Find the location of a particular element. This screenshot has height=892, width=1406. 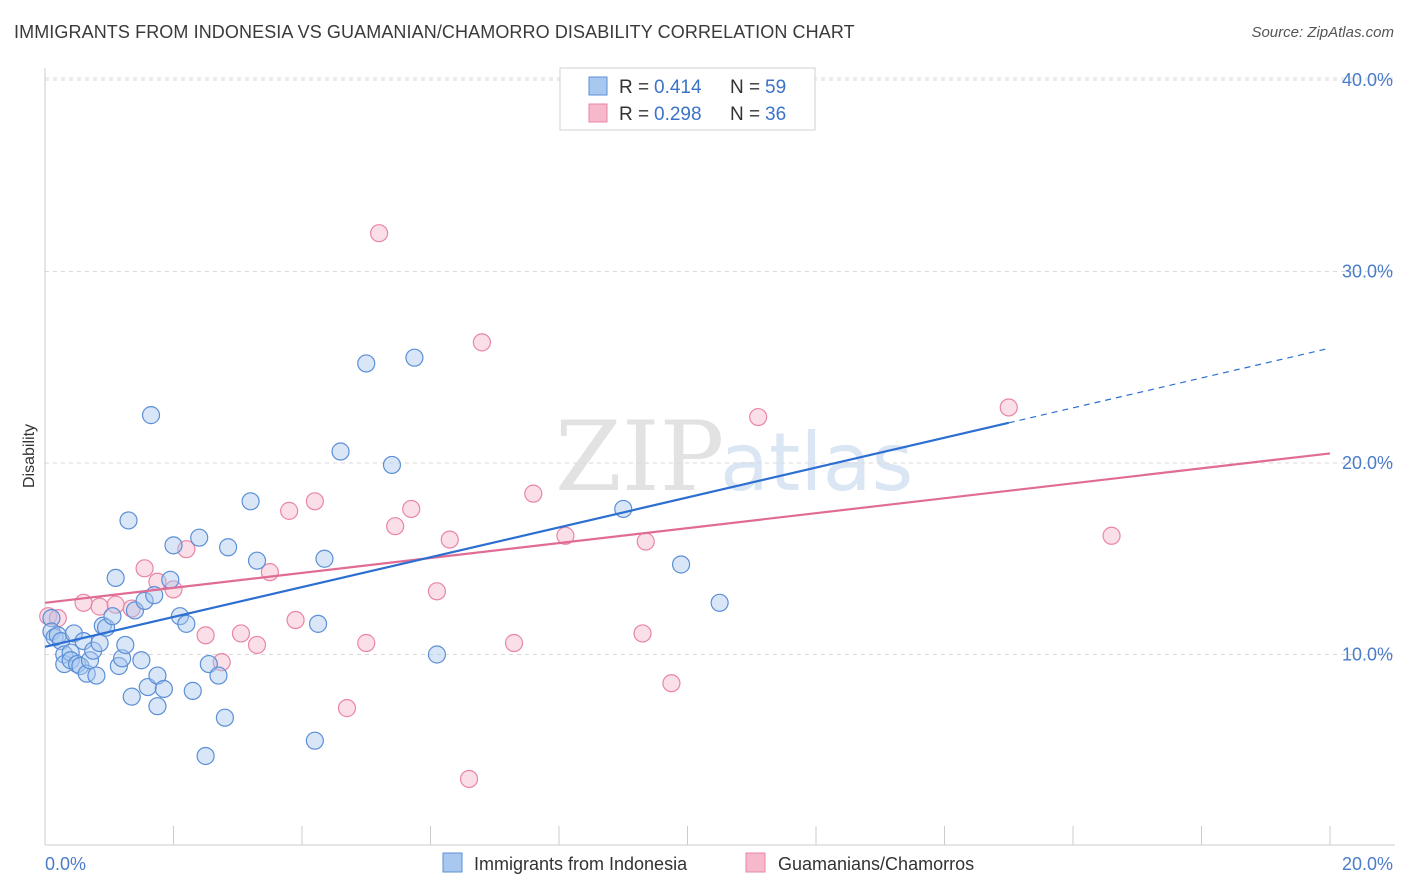

chart-source: Source: ZipAtlas.com is located at coordinates (1322, 32).